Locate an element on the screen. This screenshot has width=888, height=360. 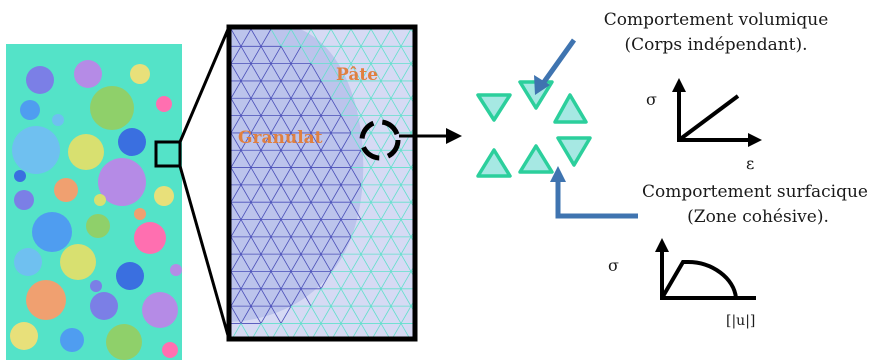
zoom-region-box is located at coordinates (168, 154).